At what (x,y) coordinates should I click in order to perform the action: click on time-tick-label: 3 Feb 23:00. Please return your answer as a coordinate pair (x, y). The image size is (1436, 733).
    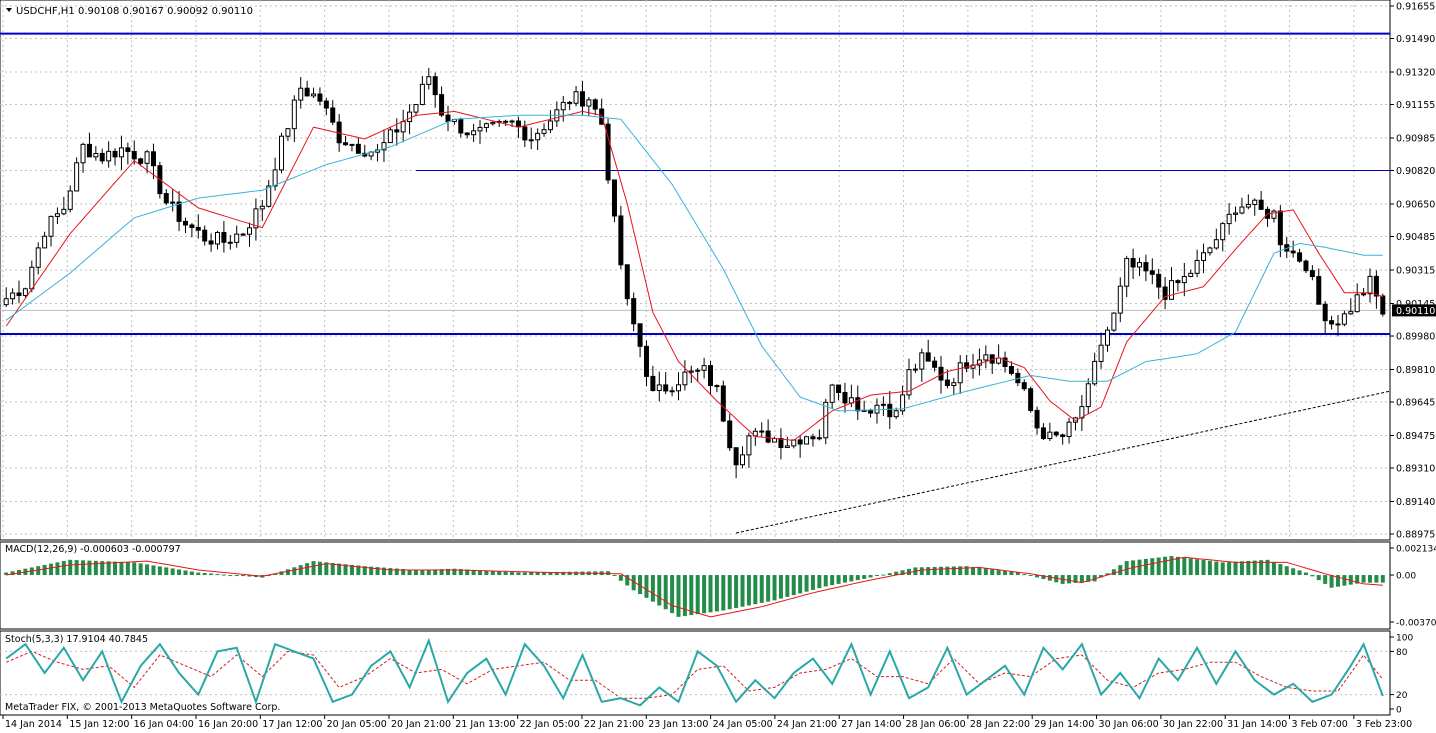
    Looking at the image, I should click on (1384, 724).